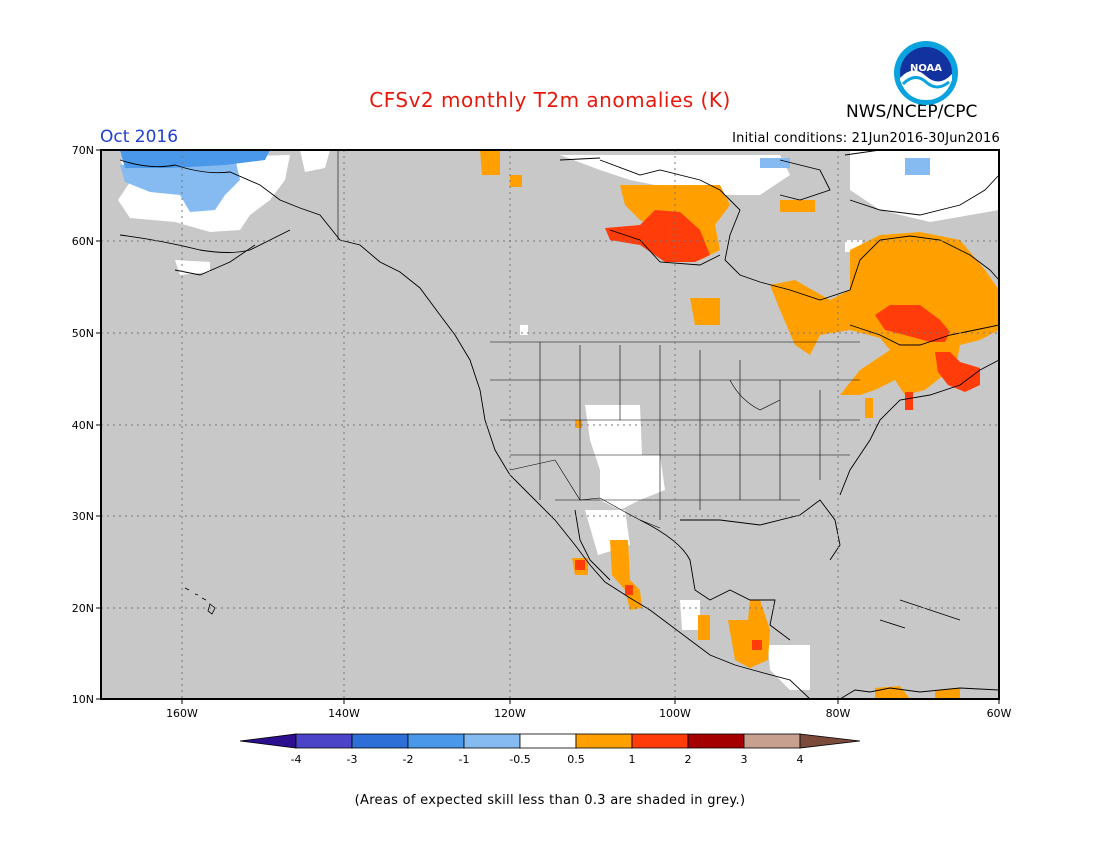 The height and width of the screenshot is (850, 1100). What do you see at coordinates (999, 713) in the screenshot?
I see `lon-label-60w: 60W` at bounding box center [999, 713].